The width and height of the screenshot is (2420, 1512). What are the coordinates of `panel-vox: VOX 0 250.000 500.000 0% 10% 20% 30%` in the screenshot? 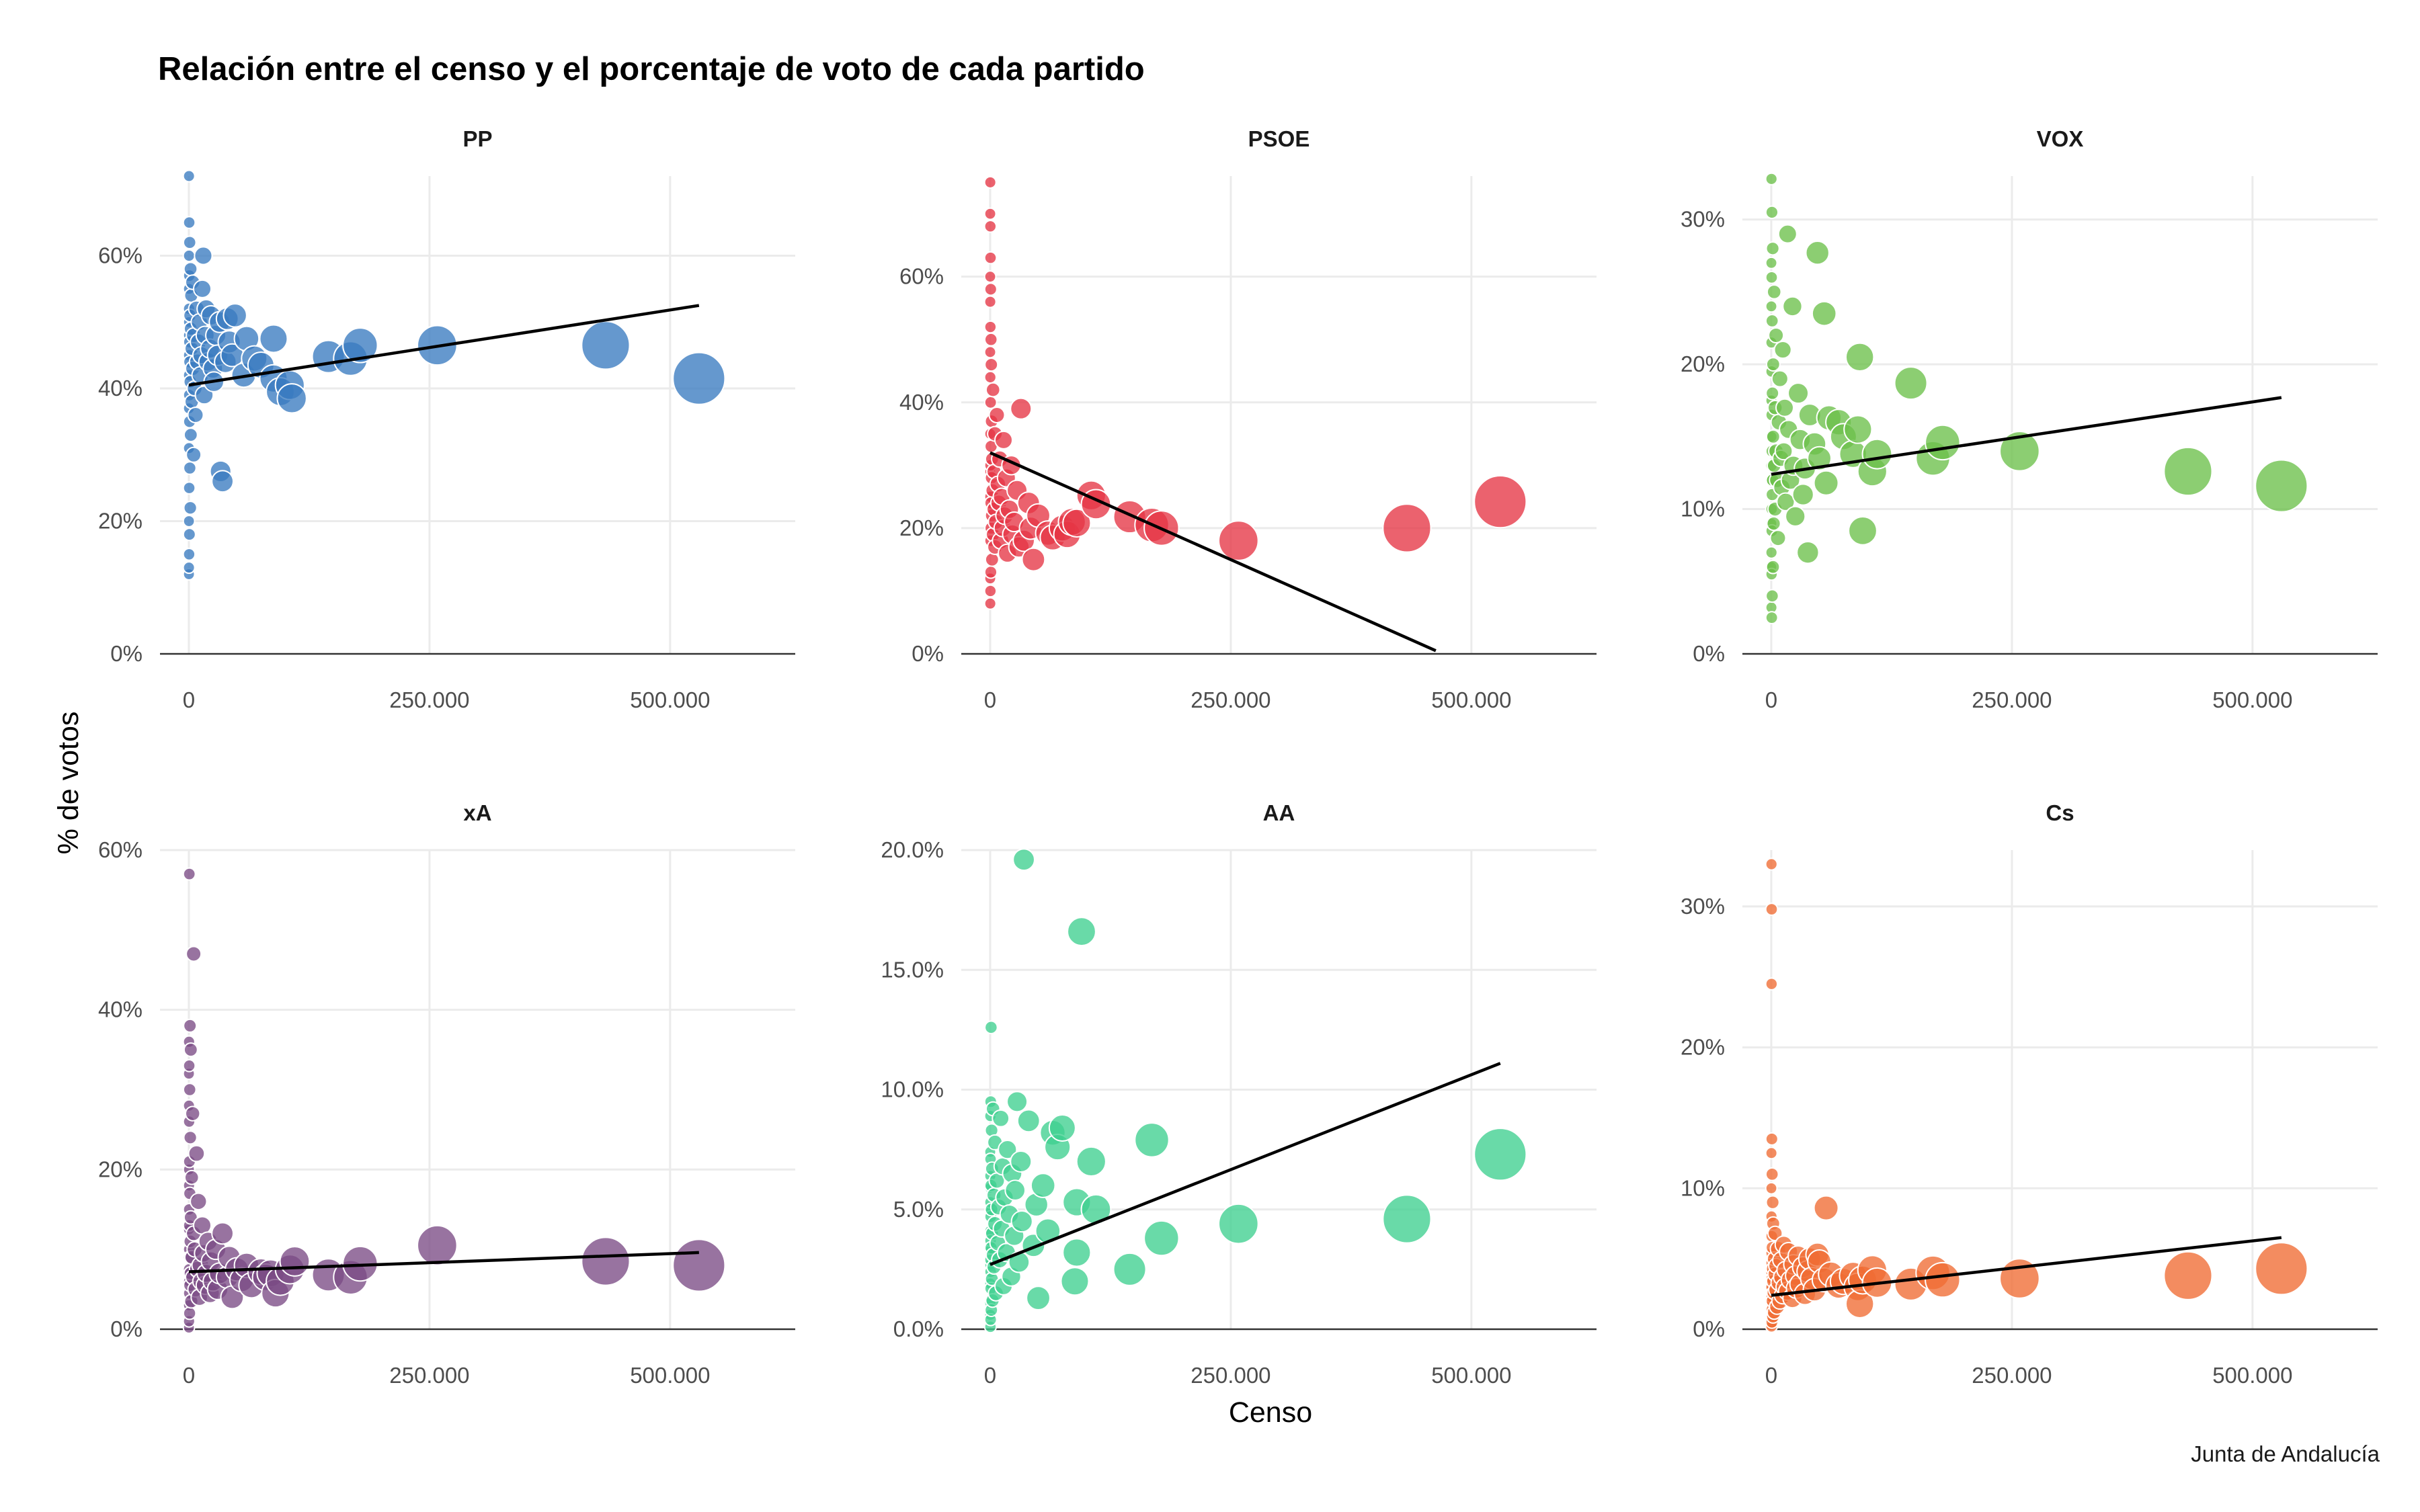 It's located at (2029, 419).